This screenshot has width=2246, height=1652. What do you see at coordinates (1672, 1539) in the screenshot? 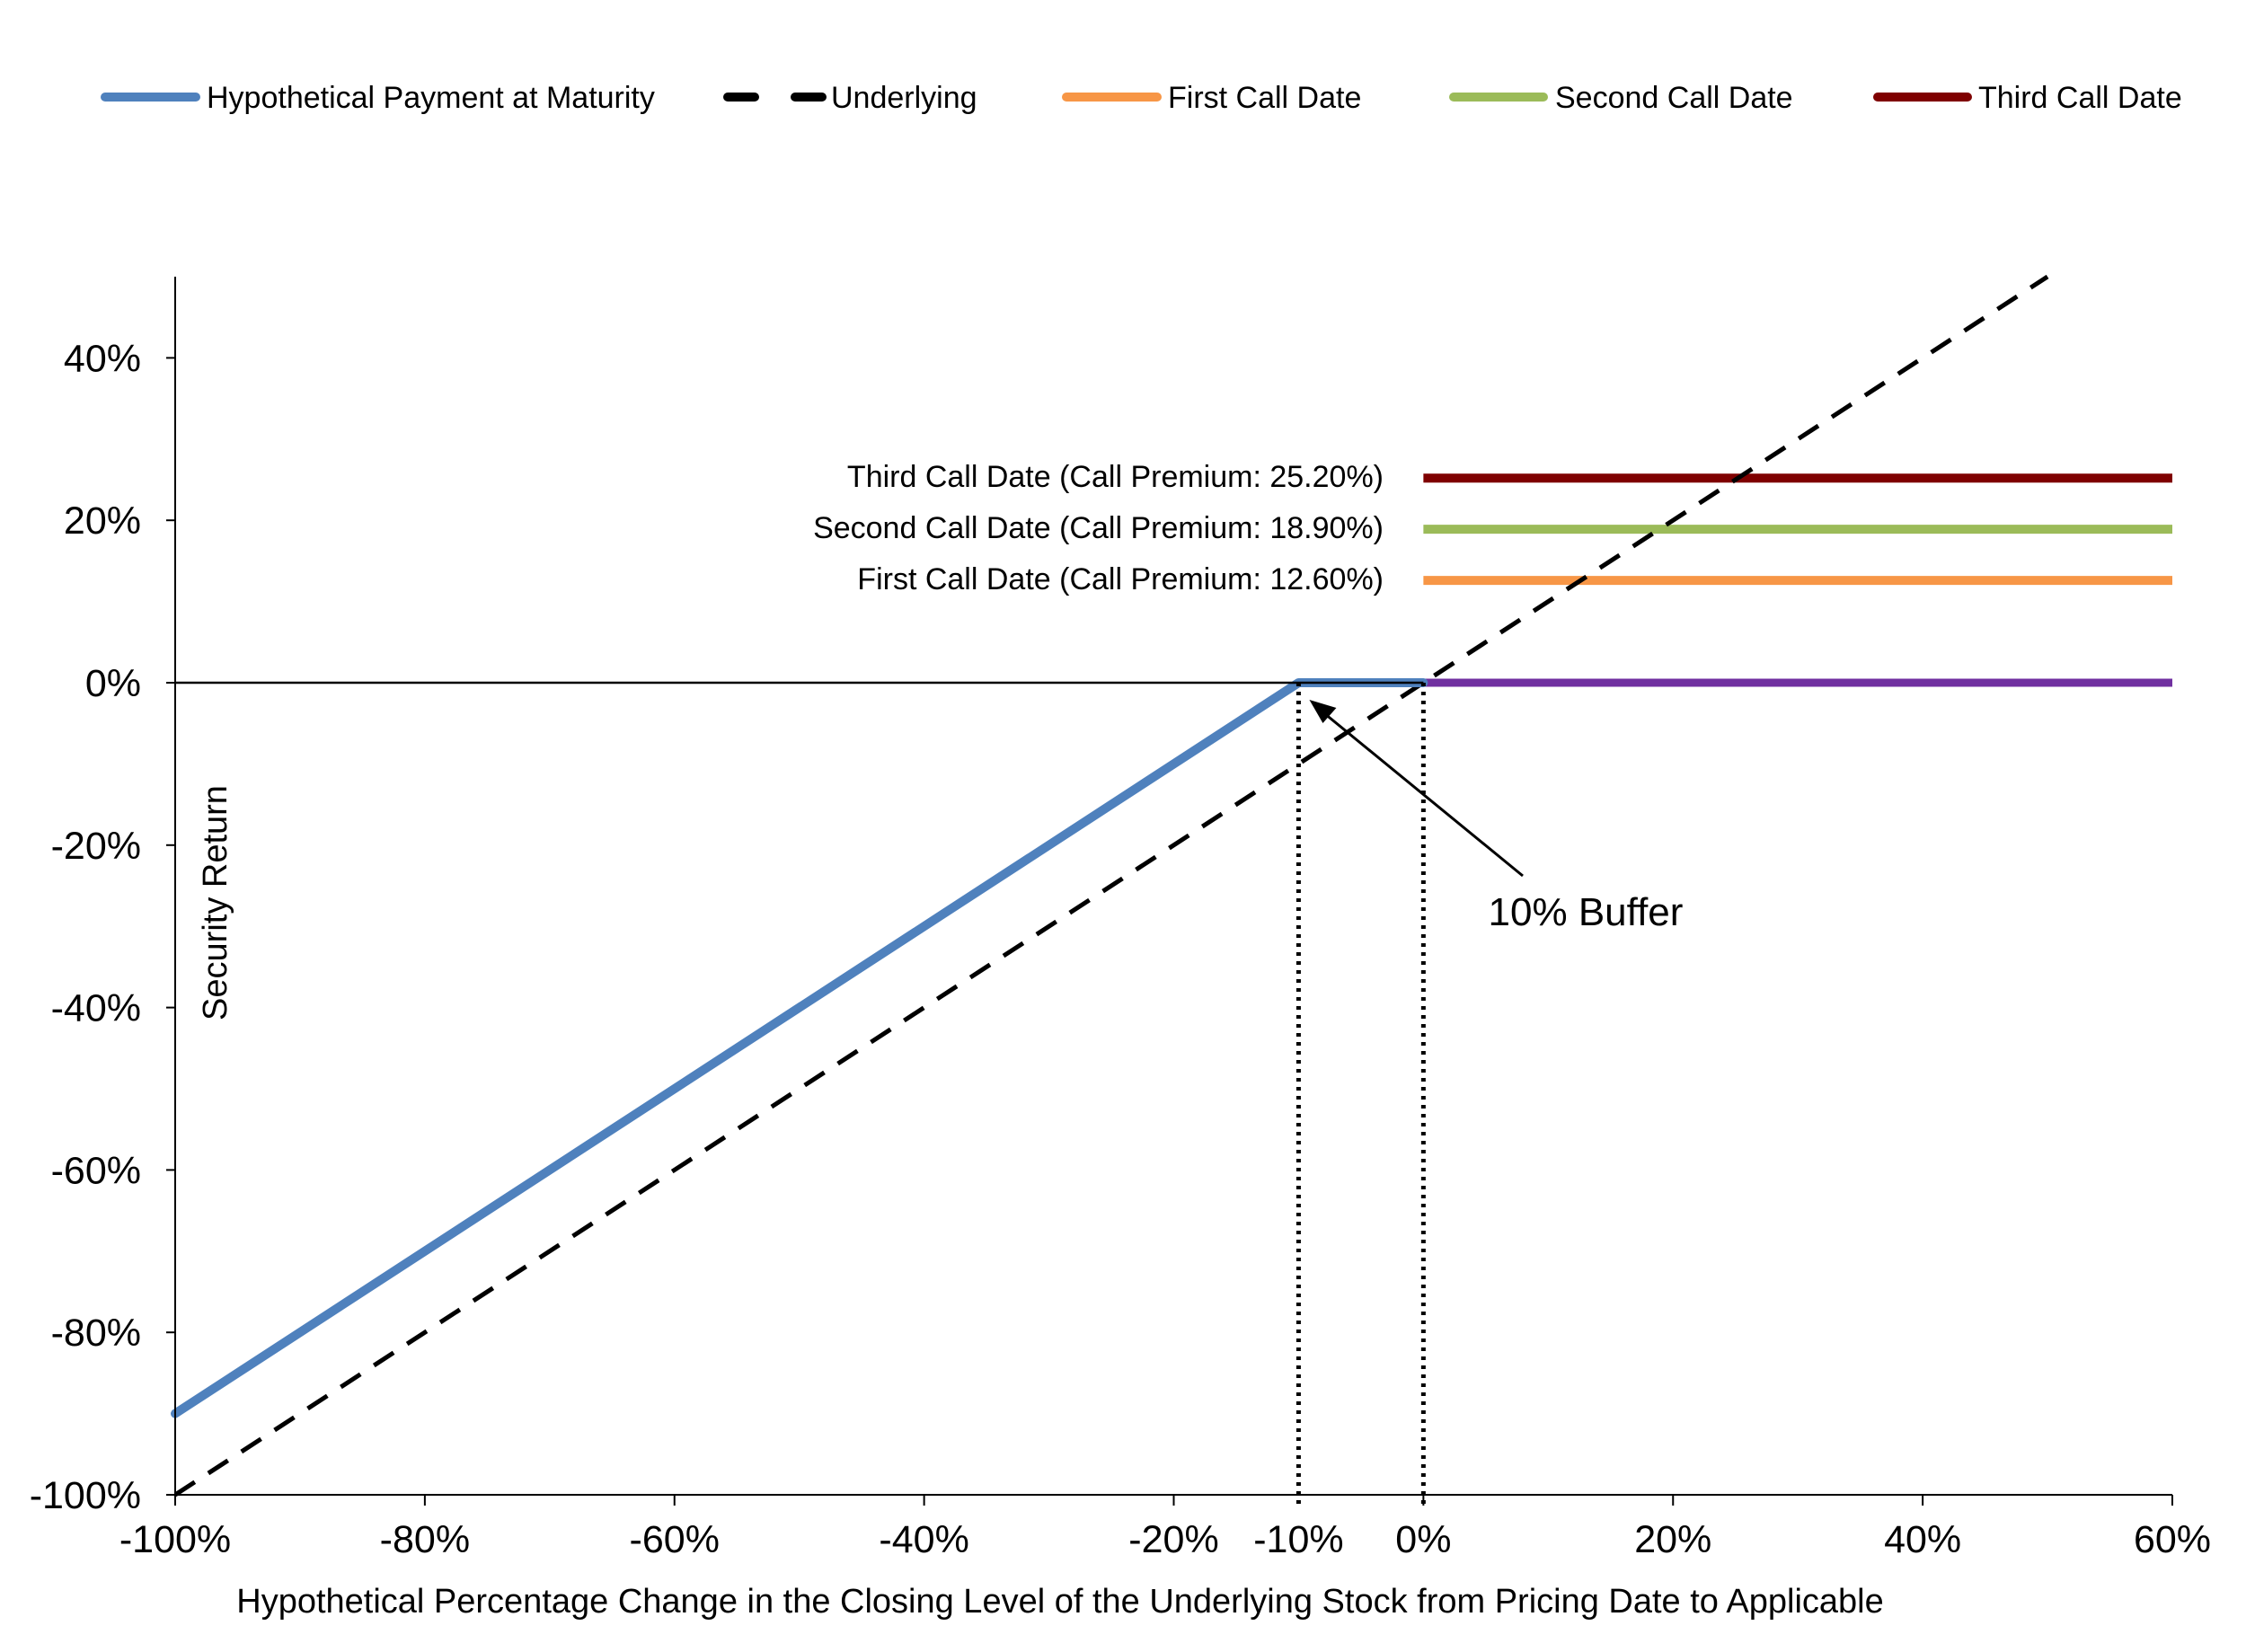
I see `x-tick-label: 20%` at bounding box center [1672, 1539].